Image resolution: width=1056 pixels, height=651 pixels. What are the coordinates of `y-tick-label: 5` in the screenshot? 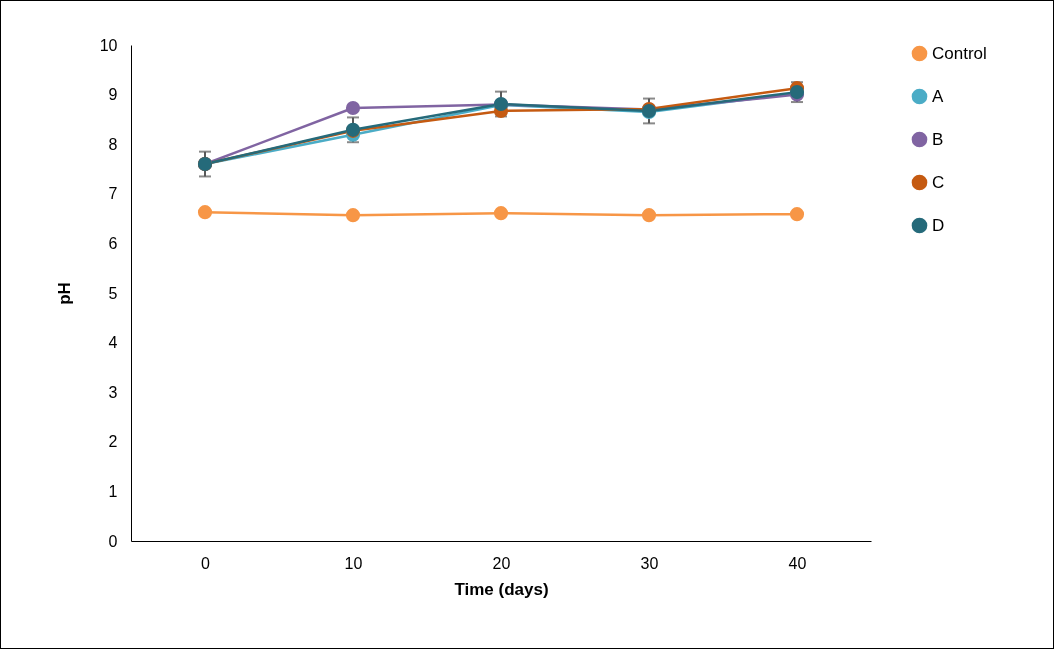 It's located at (113, 293).